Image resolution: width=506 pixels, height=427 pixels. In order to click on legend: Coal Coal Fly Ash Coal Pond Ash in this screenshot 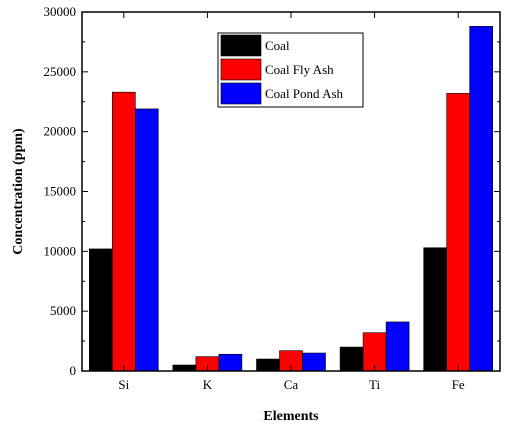, I will do `click(290, 70)`.